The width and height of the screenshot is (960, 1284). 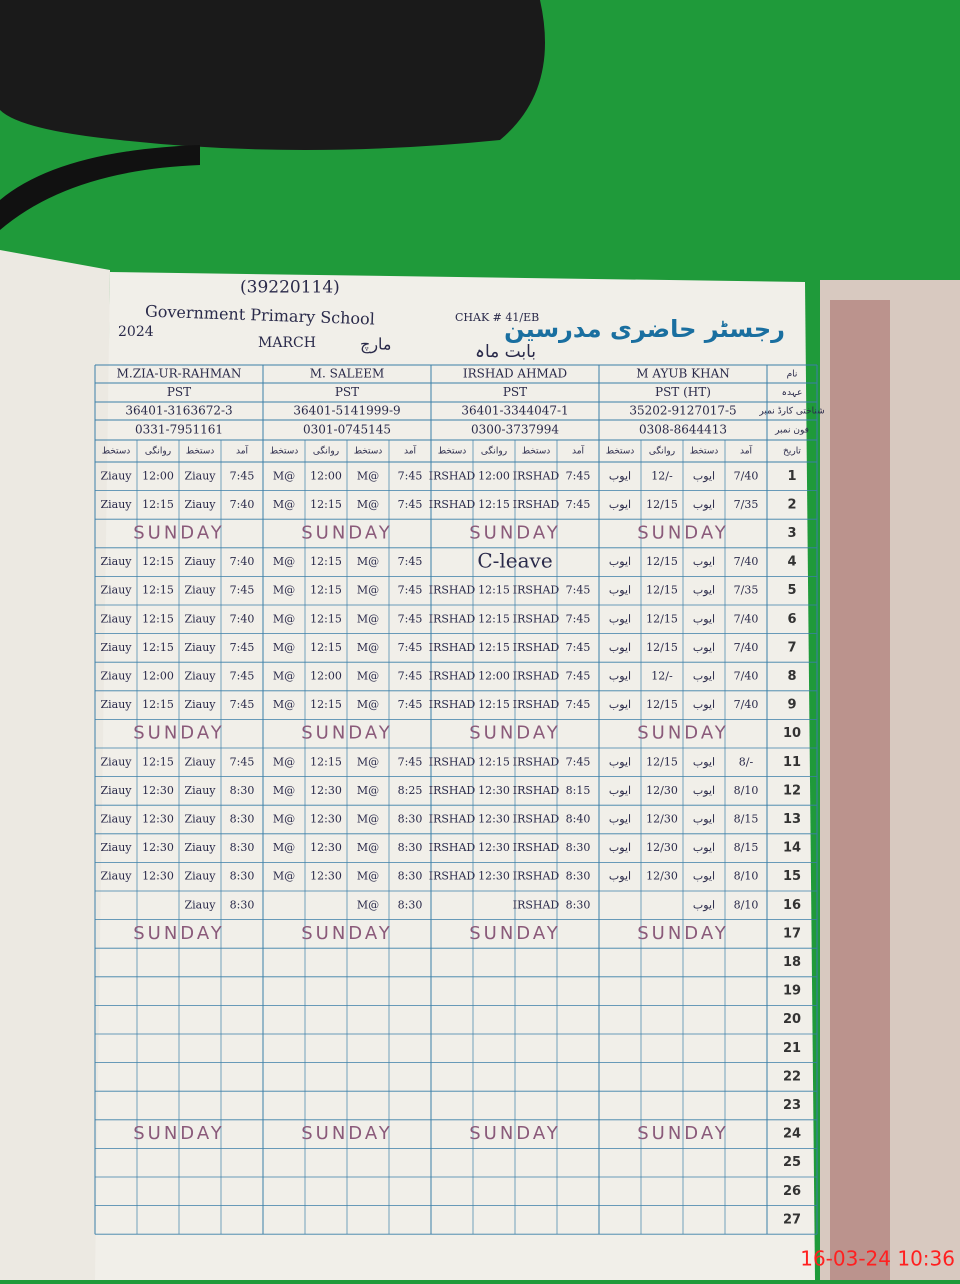 What do you see at coordinates (877, 1259) in the screenshot?
I see `timestamp: 16-03-24 10:36` at bounding box center [877, 1259].